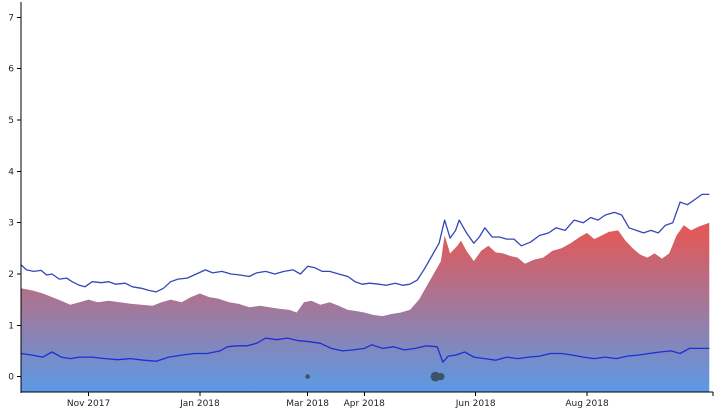 Image resolution: width=728 pixels, height=413 pixels. I want to click on y-tick-label: 2, so click(11, 275).